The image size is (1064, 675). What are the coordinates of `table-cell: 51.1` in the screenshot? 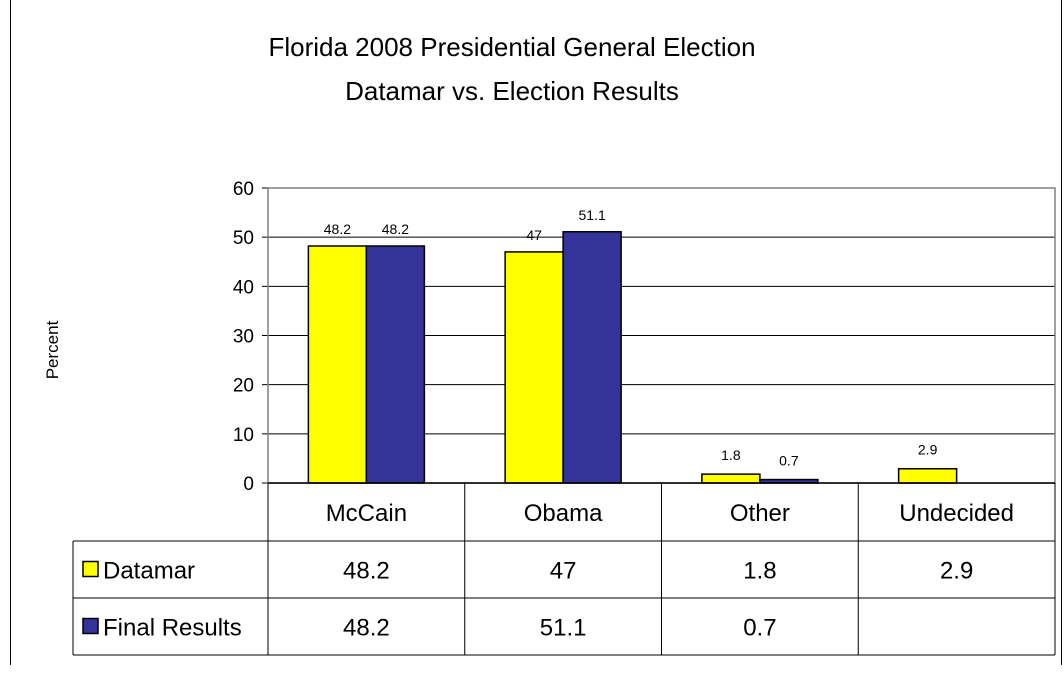 It's located at (563, 628).